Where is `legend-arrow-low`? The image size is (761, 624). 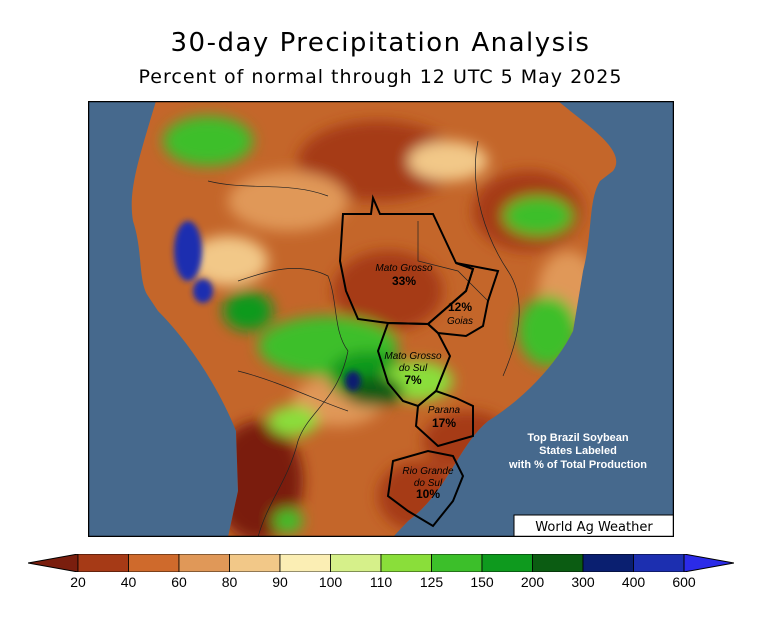 legend-arrow-low is located at coordinates (53, 563).